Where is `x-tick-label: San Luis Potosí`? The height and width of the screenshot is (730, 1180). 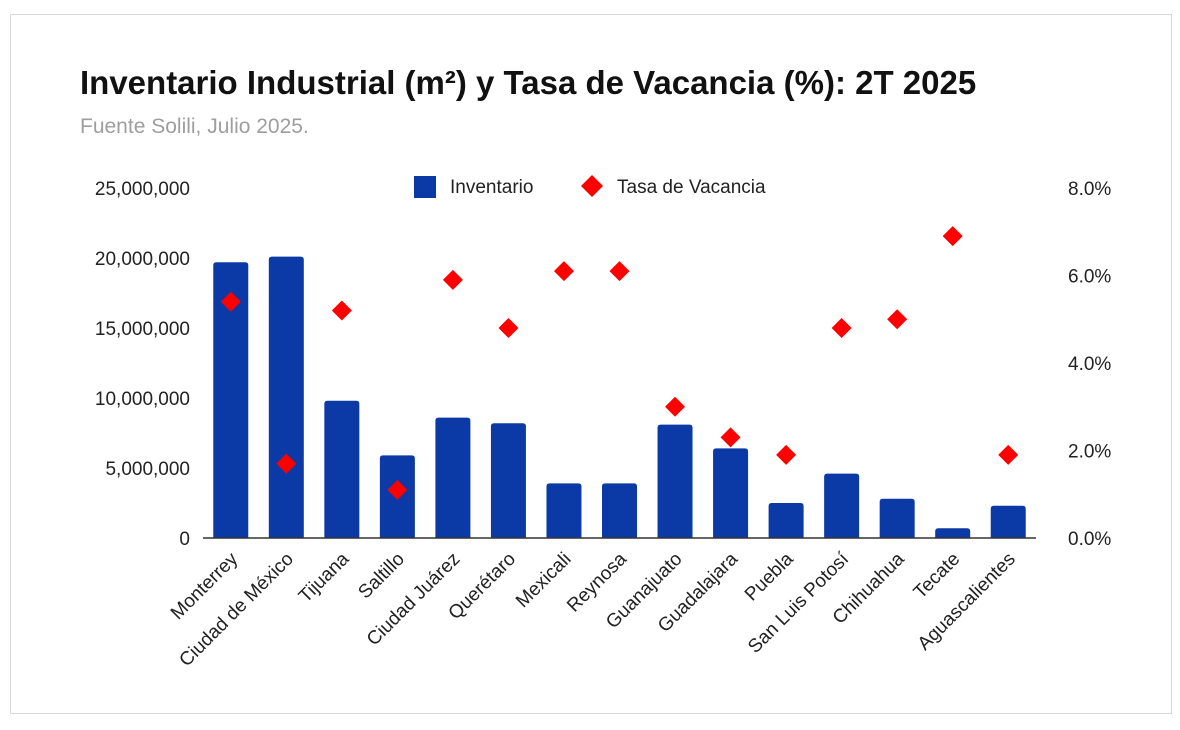 x-tick-label: San Luis Potosí is located at coordinates (798, 602).